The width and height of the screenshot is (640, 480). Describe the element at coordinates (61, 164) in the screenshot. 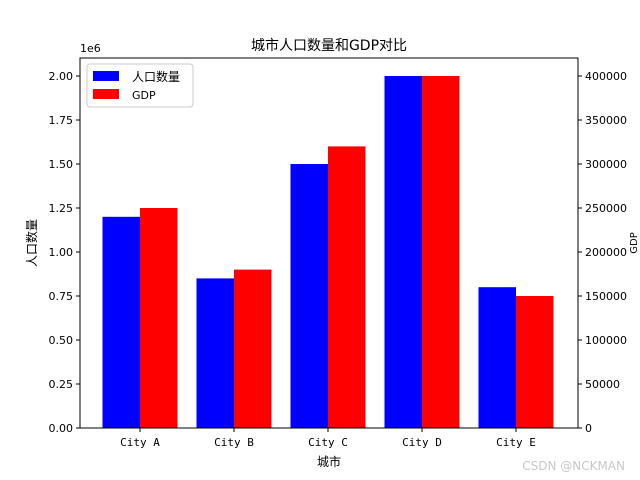

I see `y-tick-label: 1.50` at that location.